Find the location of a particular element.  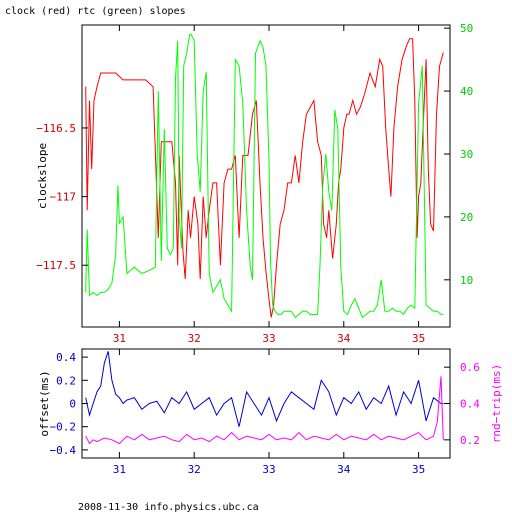

slope-x-tick-label: 35 is located at coordinates (418, 338).